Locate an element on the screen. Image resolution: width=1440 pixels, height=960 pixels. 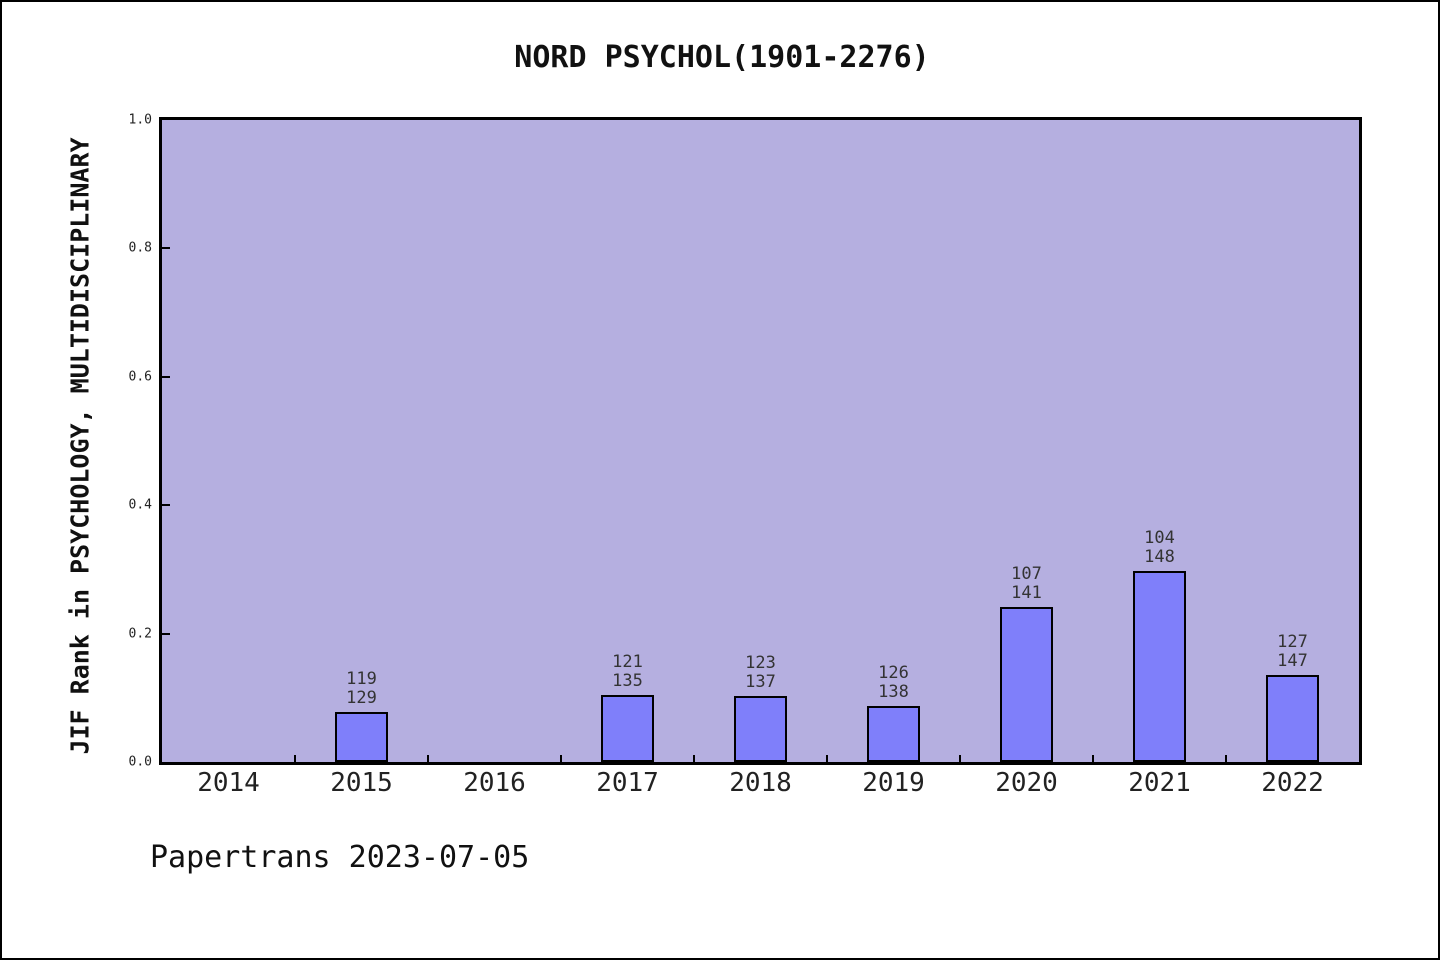
bar-total-value: 135 is located at coordinates (627, 681).